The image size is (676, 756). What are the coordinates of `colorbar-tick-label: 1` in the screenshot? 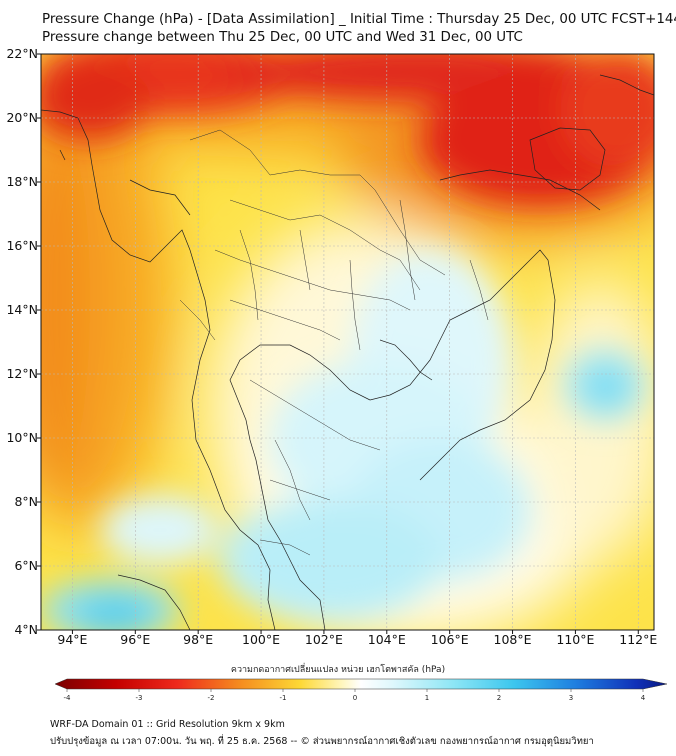 It's located at (427, 698).